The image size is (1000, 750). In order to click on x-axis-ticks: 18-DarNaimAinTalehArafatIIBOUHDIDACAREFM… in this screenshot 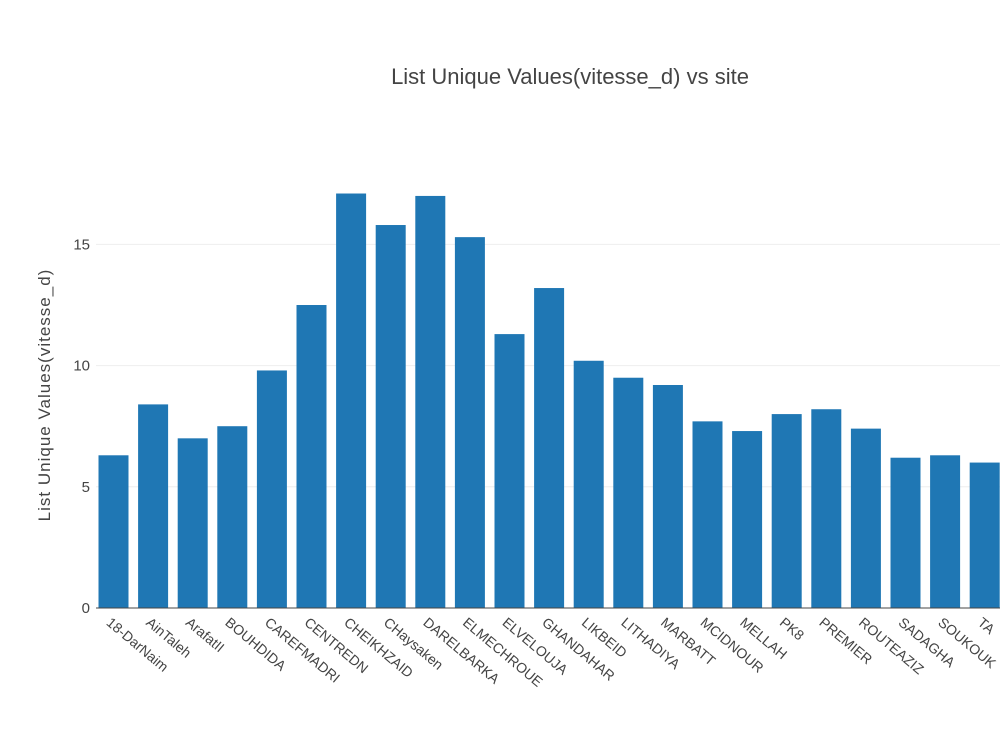, I will do `click(552, 652)`.